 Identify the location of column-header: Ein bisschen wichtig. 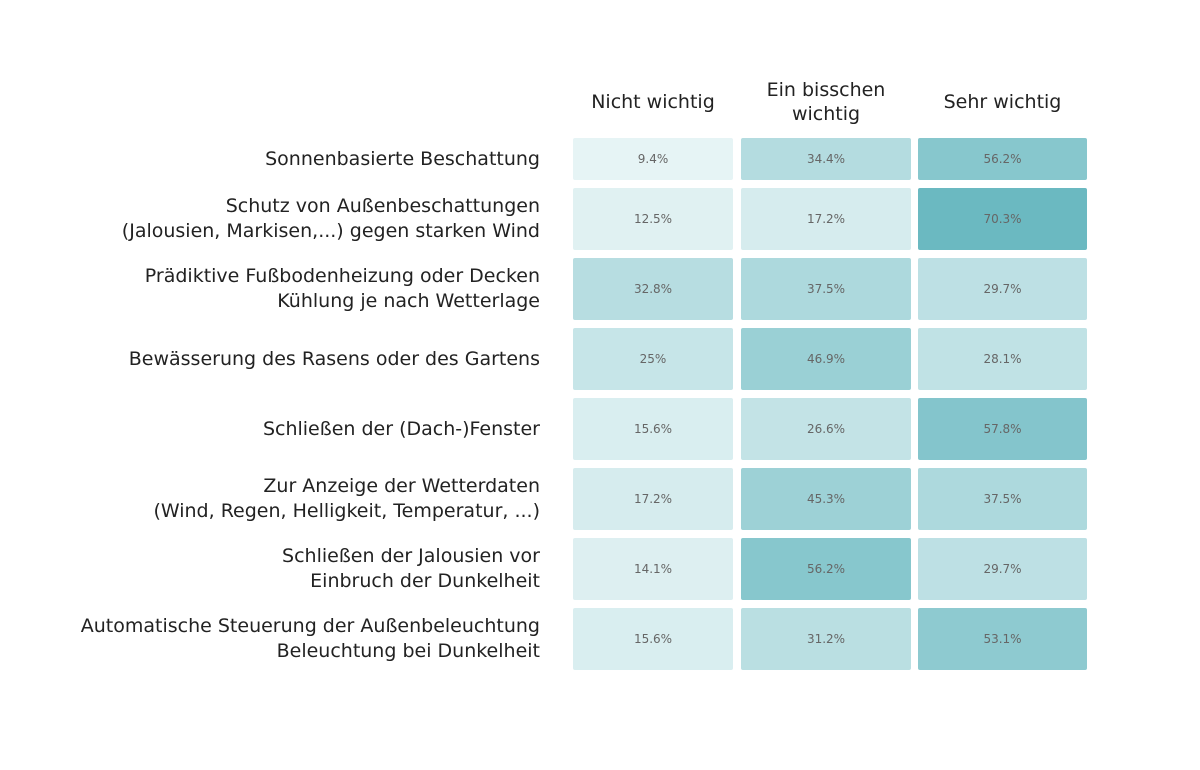
(826, 102).